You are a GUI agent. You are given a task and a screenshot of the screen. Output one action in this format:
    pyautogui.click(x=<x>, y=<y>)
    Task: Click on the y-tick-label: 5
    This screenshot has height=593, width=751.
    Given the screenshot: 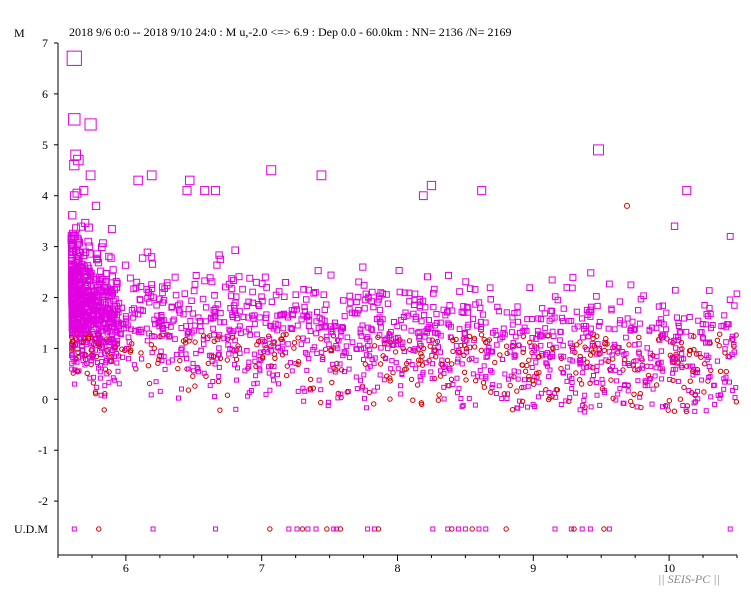 What is the action you would take?
    pyautogui.click(x=45, y=145)
    